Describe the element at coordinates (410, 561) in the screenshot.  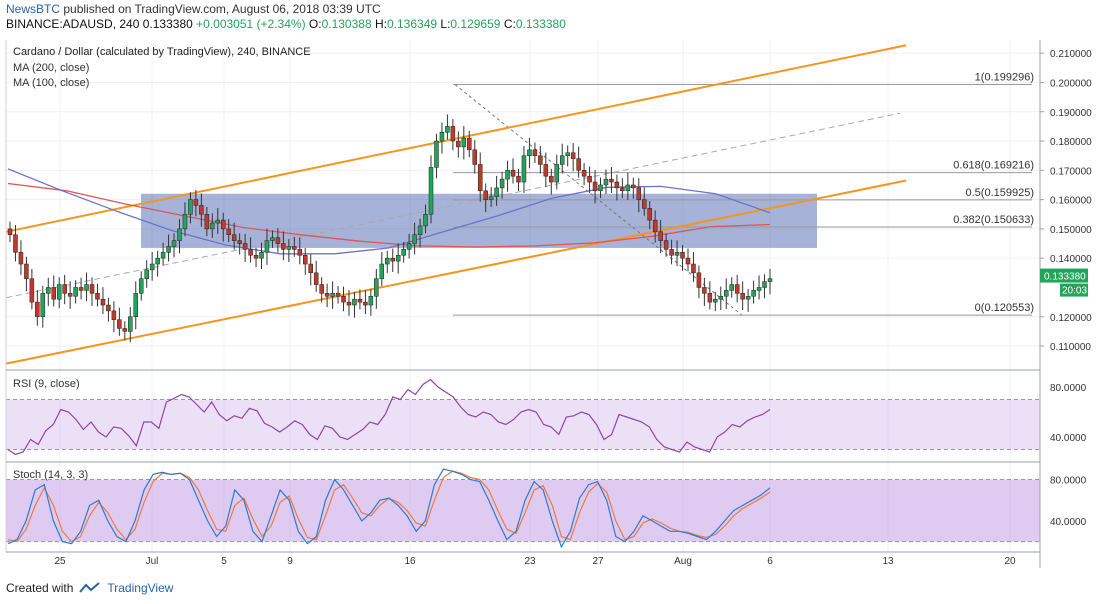
I see `time-tick-label: 16` at that location.